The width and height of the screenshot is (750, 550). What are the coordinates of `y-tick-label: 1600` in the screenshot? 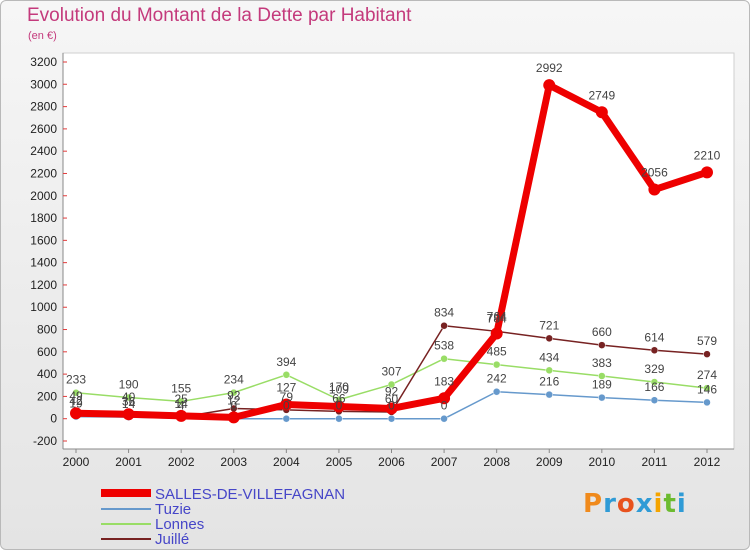 It's located at (43, 240).